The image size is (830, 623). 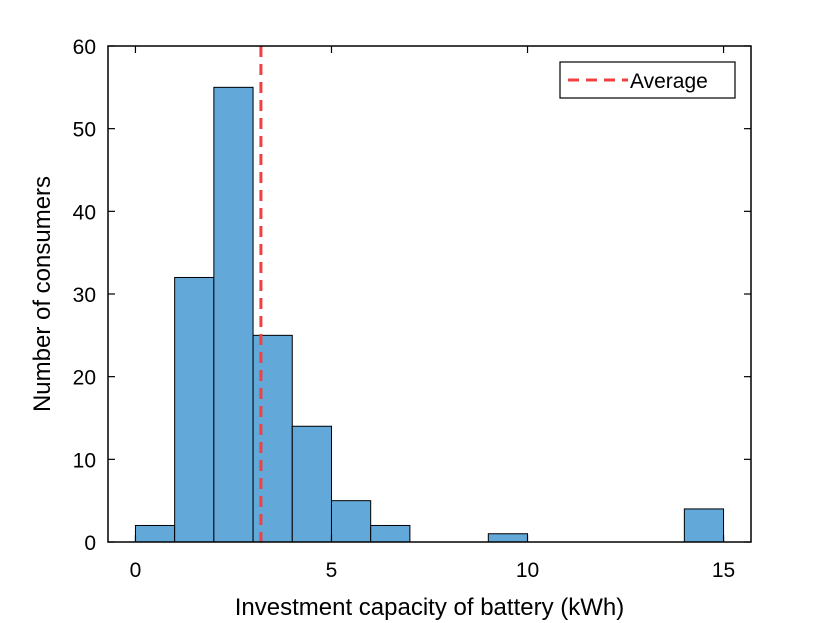 I want to click on x-axis-title: Investment capacity of battery (kWh), so click(x=429, y=607).